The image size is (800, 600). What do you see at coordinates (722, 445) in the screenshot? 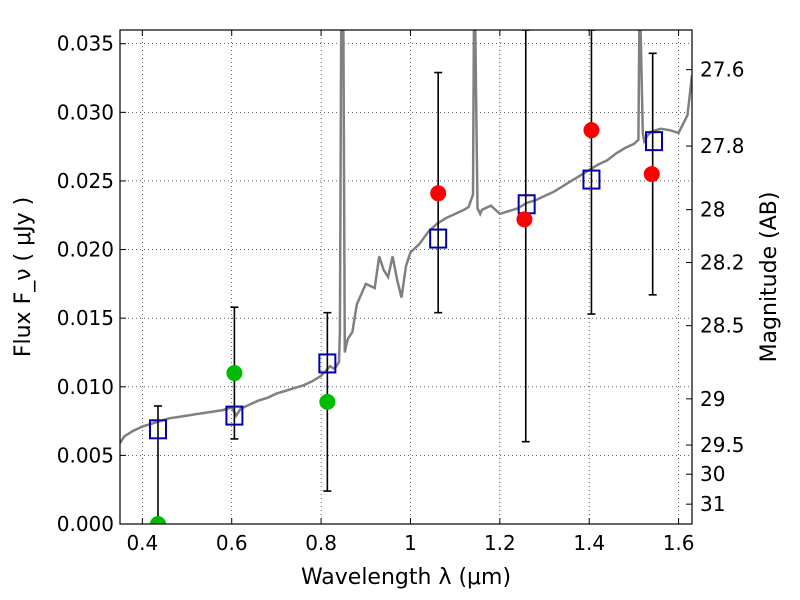
I see `mag-tick-label: 29.5` at bounding box center [722, 445].